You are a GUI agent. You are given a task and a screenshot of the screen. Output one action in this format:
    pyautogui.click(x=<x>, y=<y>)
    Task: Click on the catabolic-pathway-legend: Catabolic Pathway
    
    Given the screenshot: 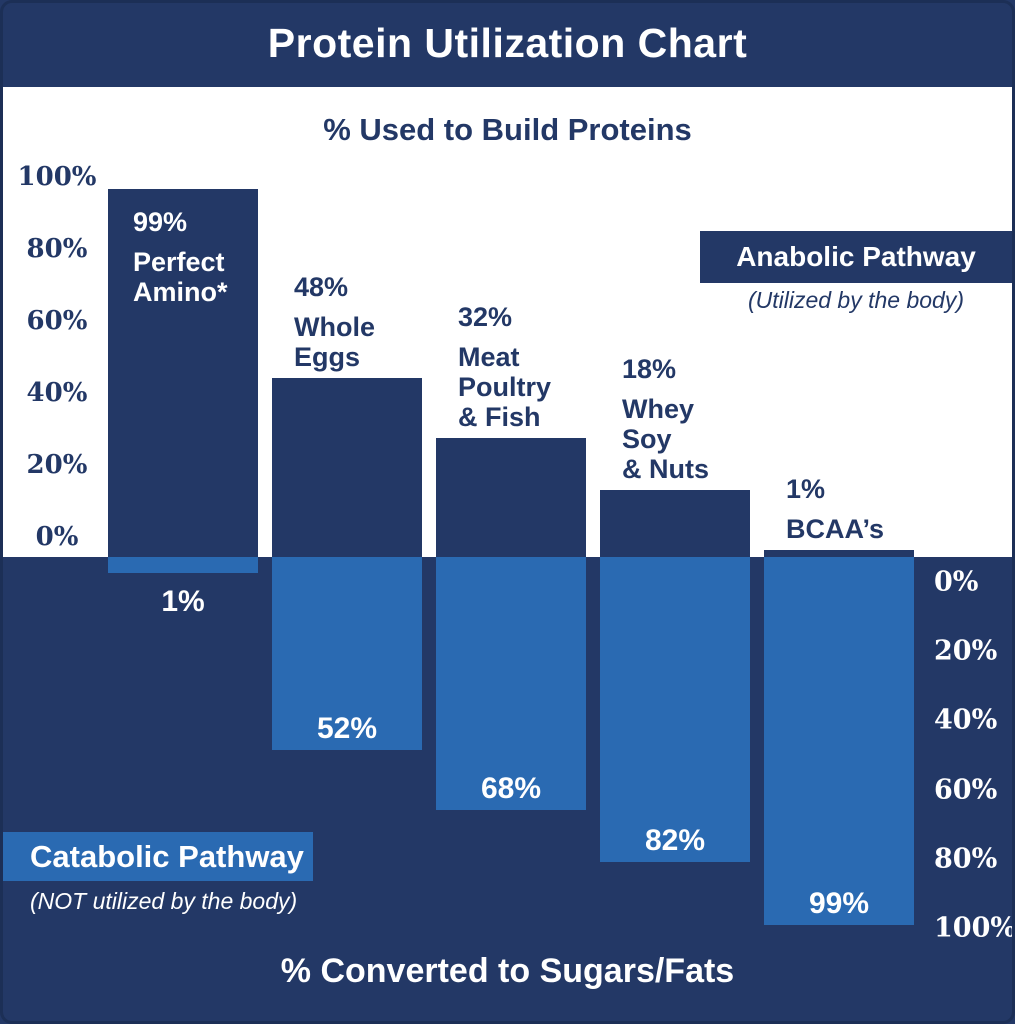 What is the action you would take?
    pyautogui.click(x=158, y=856)
    